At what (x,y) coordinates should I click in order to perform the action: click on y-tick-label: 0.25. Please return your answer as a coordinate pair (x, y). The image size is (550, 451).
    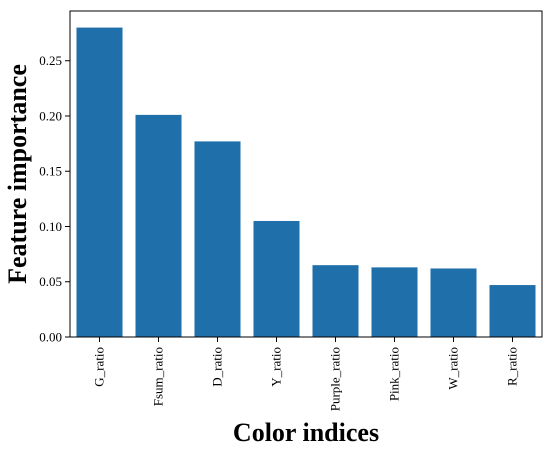
    Looking at the image, I should click on (50, 60).